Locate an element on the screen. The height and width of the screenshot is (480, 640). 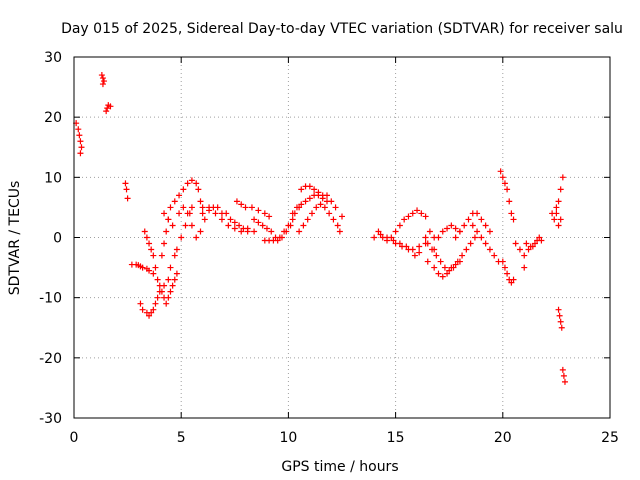
x-tick-label: 25 is located at coordinates (610, 438).